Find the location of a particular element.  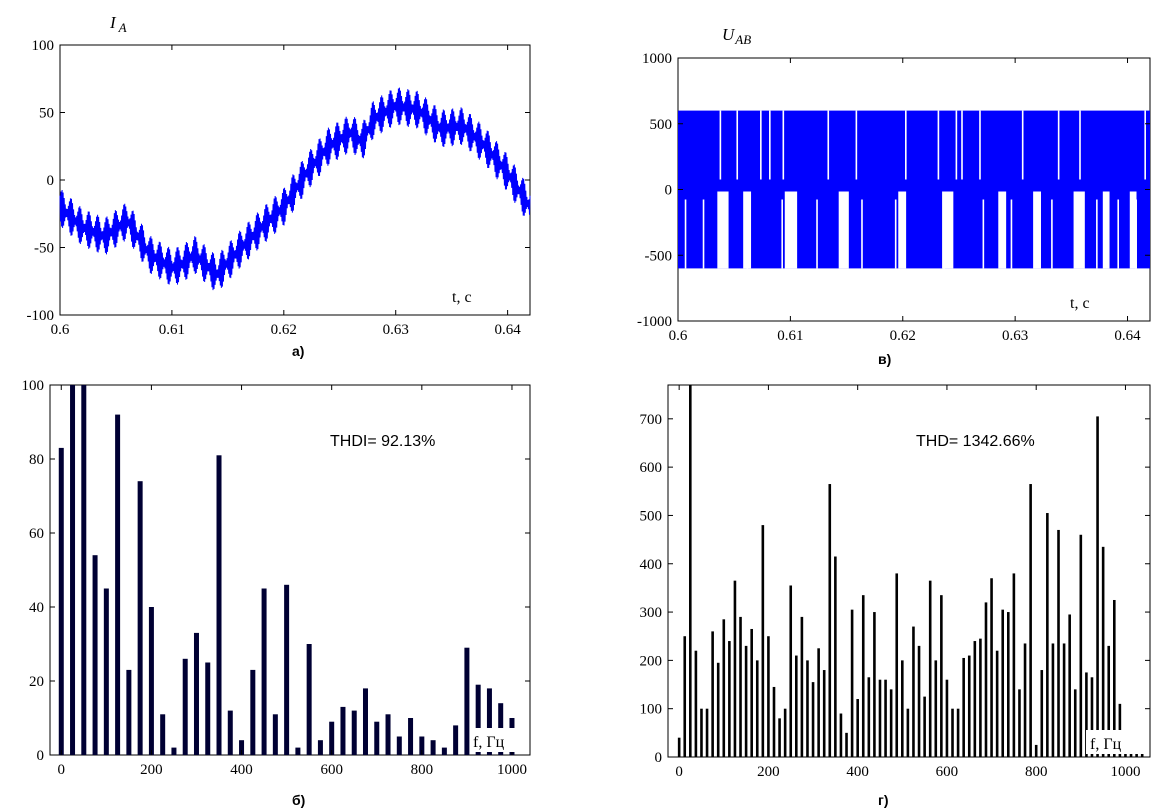

panel-a-ytick-label: 50 is located at coordinates (46, 114).